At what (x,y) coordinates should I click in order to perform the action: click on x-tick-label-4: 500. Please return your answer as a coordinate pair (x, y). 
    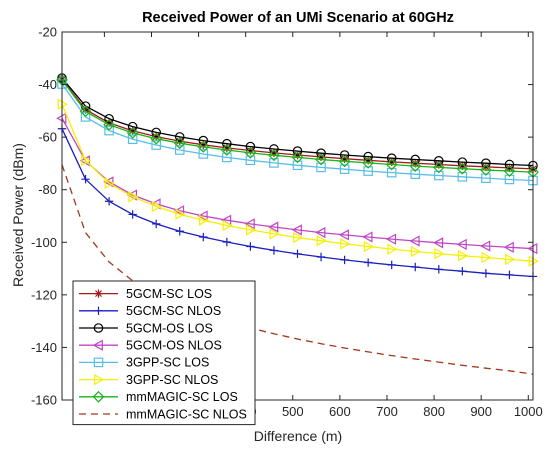
    Looking at the image, I should click on (293, 411).